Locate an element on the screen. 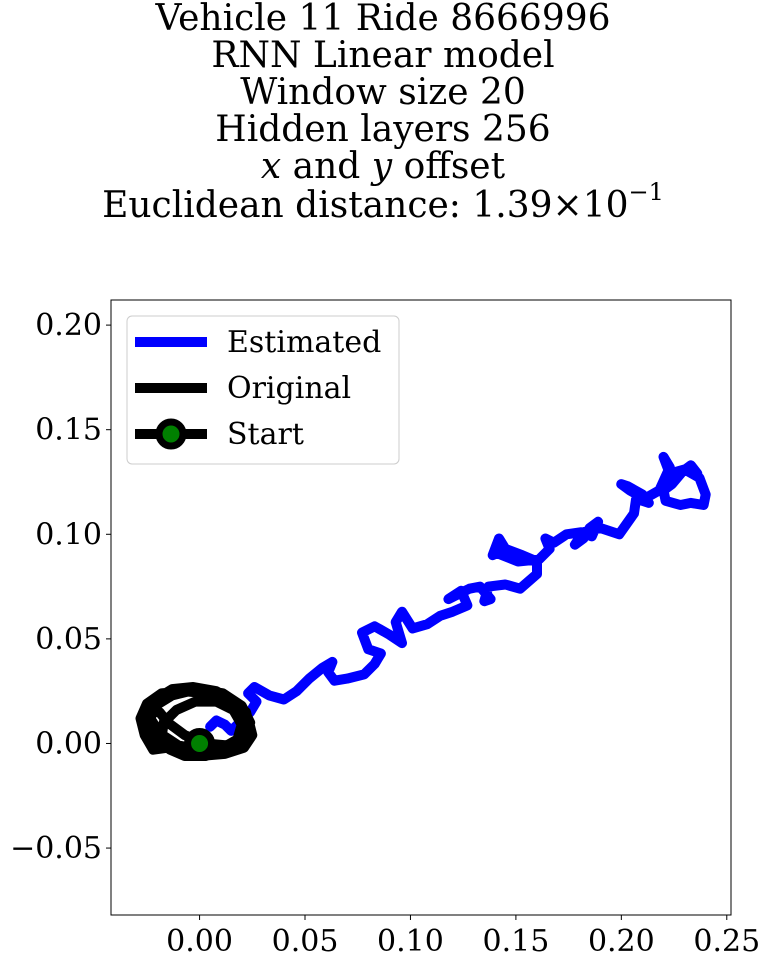 The width and height of the screenshot is (766, 963). legend-estimated-label: Estimated is located at coordinates (304, 342).